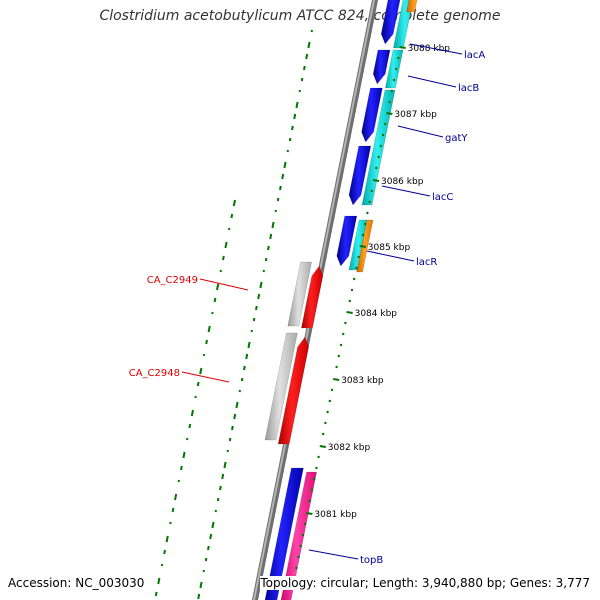 Image resolution: width=600 pixels, height=600 pixels. Describe the element at coordinates (442, 197) in the screenshot. I see `gene-label-lacc: lacC` at that location.